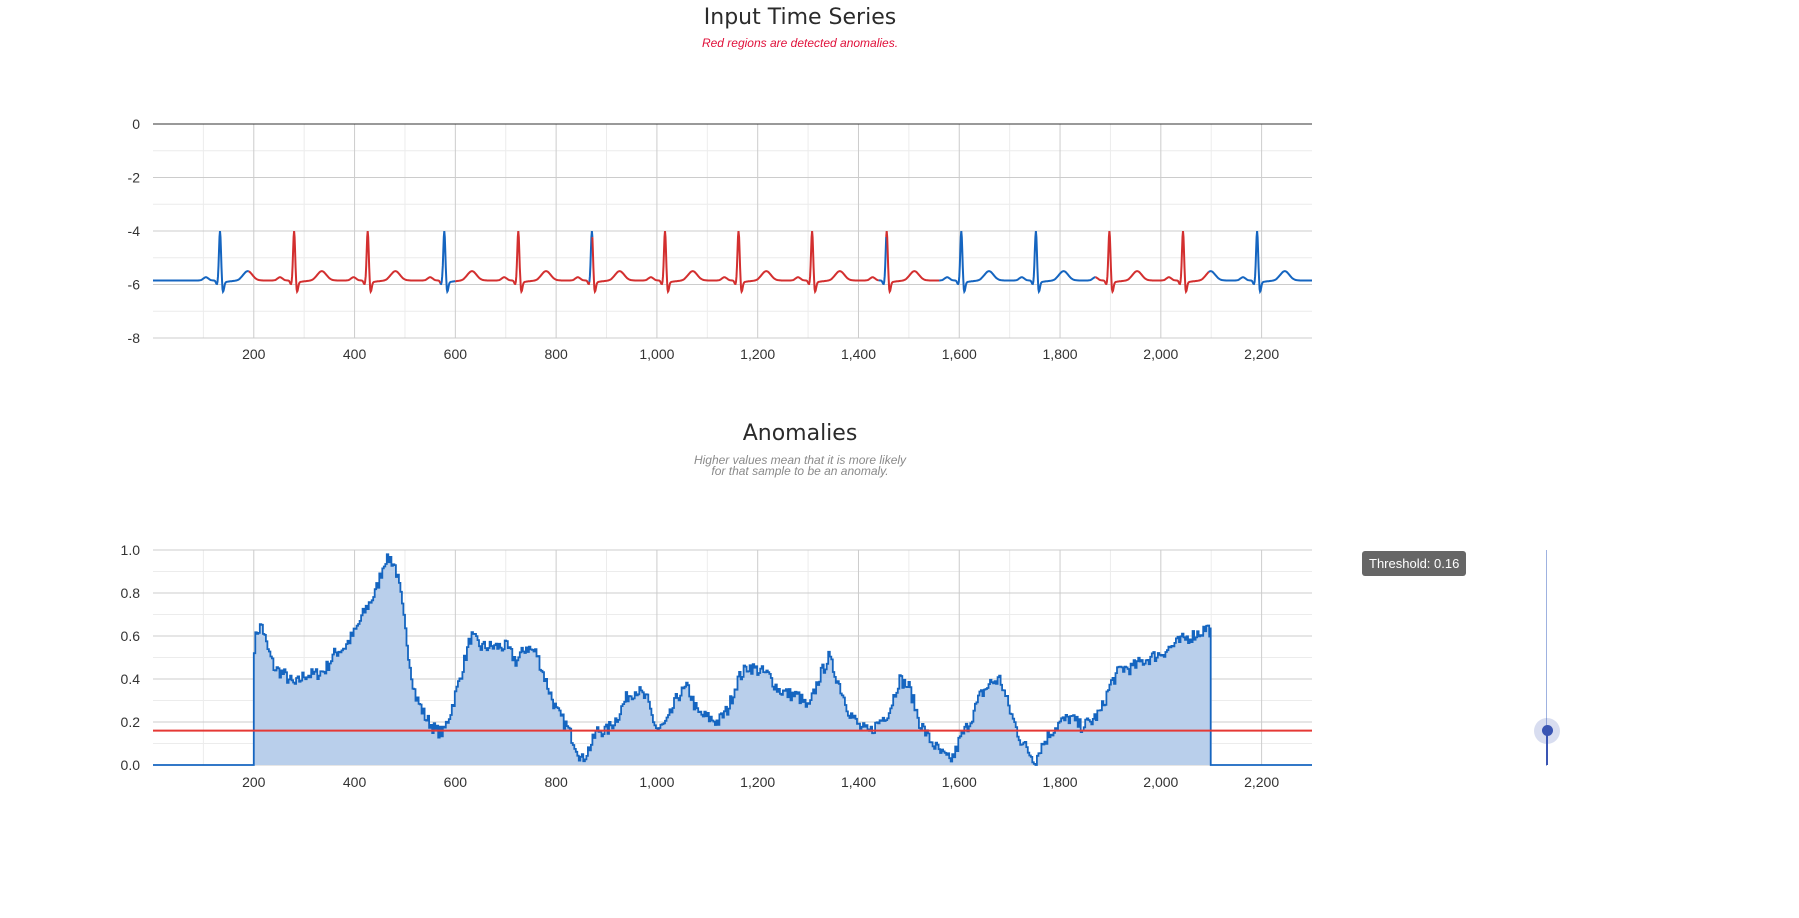 The image size is (1799, 918). I want to click on anomaly-score-area, so click(682, 659).